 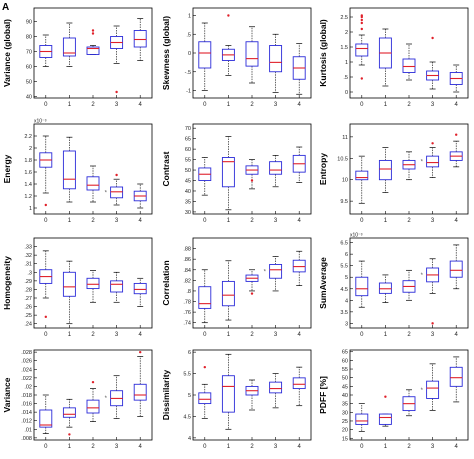 What do you see at coordinates (28, 161) in the screenshot?
I see `y-tick-label: 1.8` at bounding box center [28, 161].